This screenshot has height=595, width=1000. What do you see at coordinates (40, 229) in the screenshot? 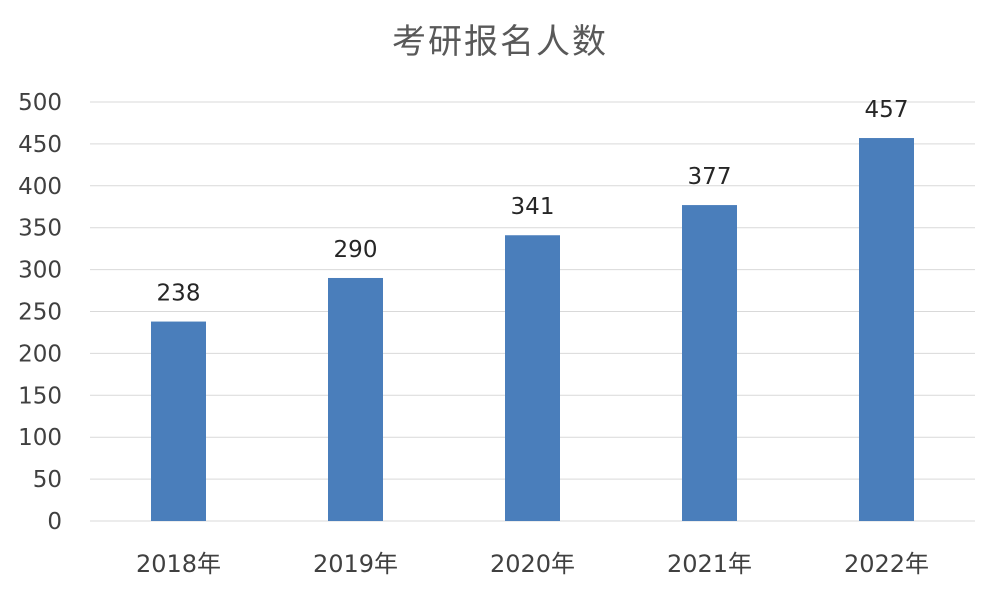
I see `y-tick-label: 350` at bounding box center [40, 229].